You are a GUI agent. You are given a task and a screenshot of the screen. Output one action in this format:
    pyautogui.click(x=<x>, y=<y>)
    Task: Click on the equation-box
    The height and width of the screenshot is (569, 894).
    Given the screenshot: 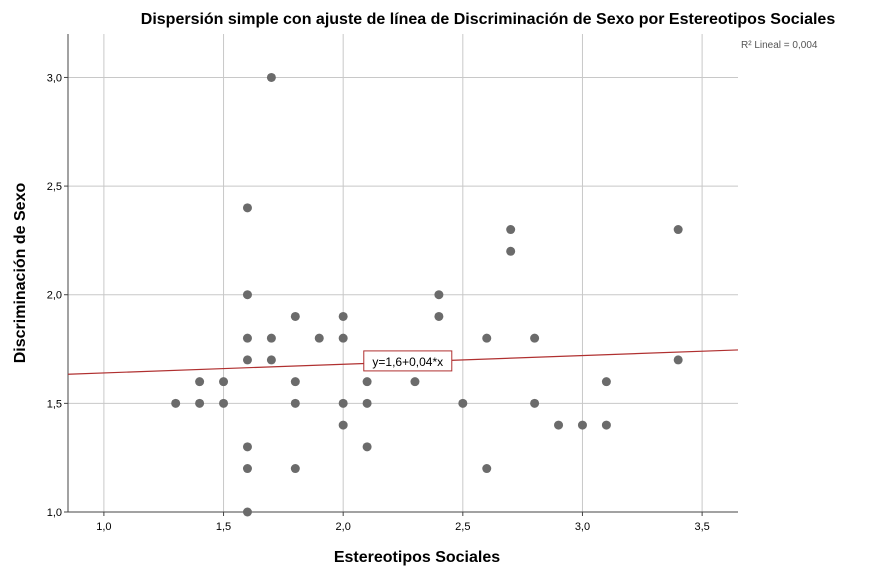 What is the action you would take?
    pyautogui.click(x=408, y=361)
    